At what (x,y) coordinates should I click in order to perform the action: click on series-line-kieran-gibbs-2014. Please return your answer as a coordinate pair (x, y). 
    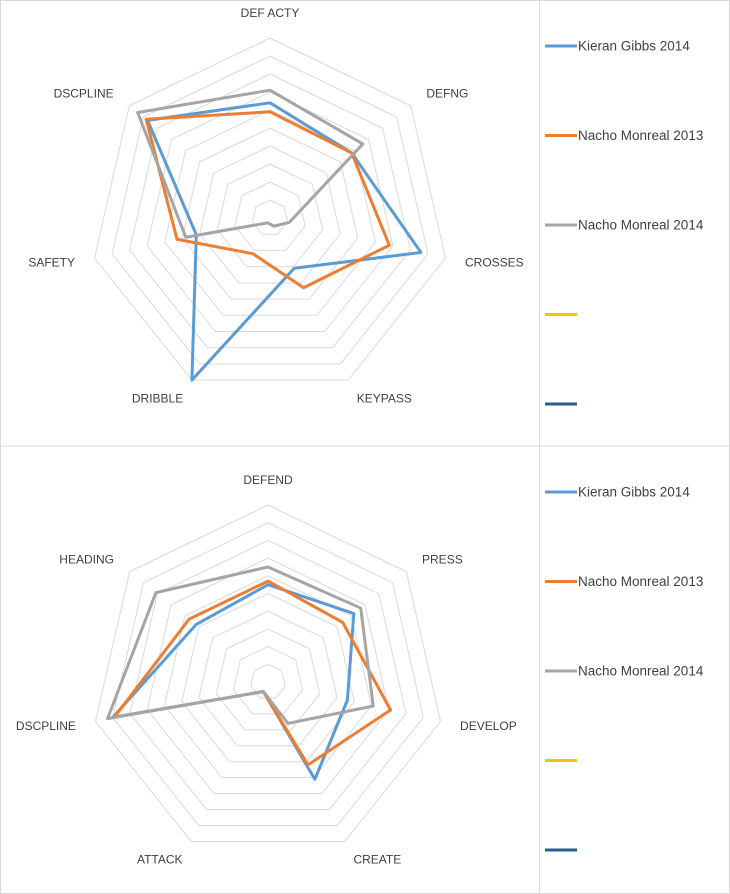
    Looking at the image, I should click on (284, 241).